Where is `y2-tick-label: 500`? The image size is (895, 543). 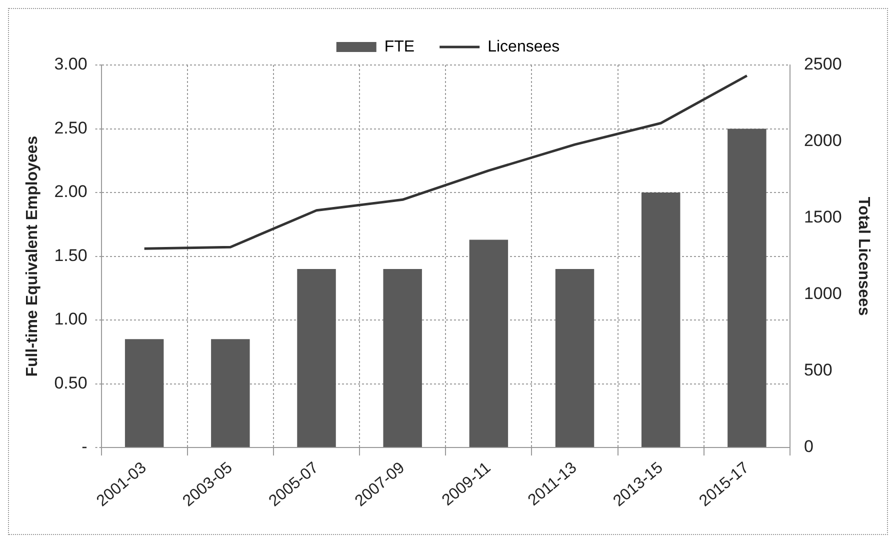
y2-tick-label: 500 is located at coordinates (818, 370).